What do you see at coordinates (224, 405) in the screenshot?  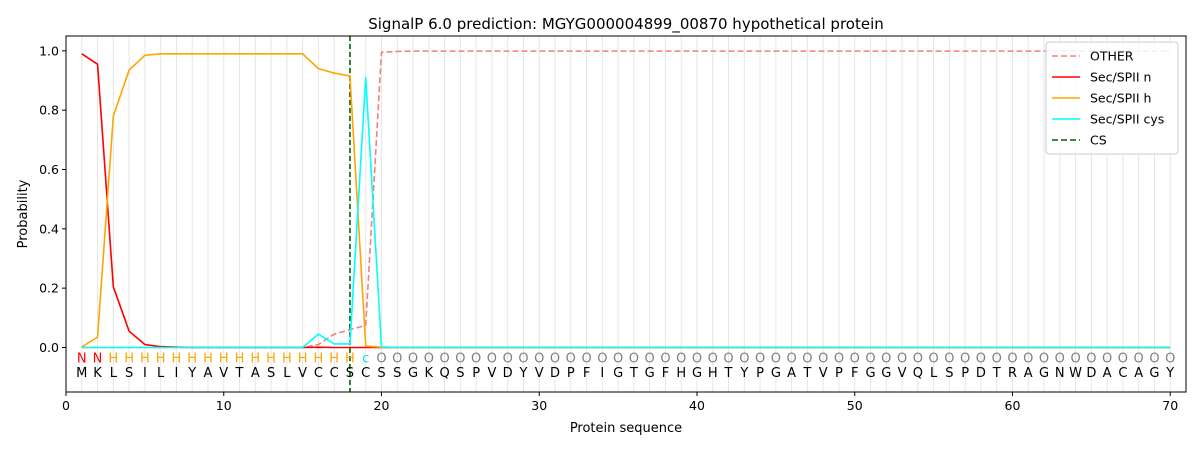 I see `x-tick-label-10: 10` at bounding box center [224, 405].